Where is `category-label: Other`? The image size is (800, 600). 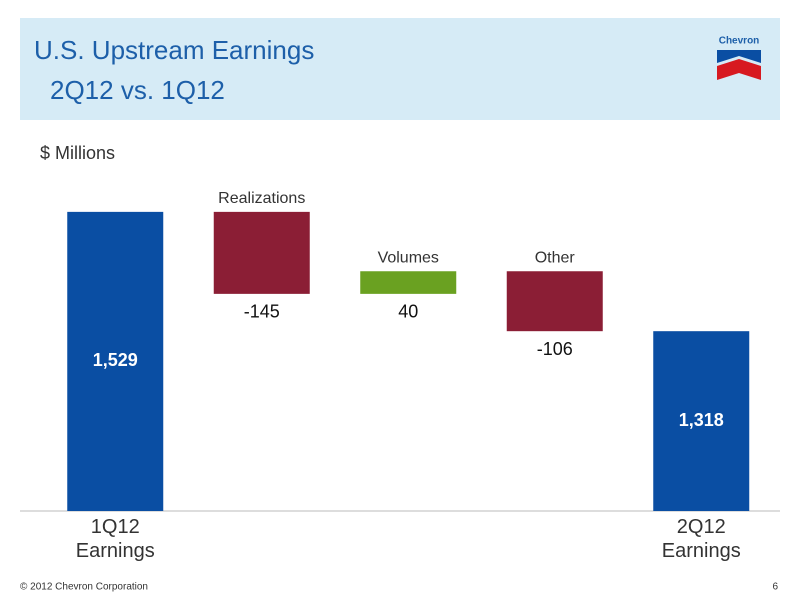
category-label: Other is located at coordinates (555, 257).